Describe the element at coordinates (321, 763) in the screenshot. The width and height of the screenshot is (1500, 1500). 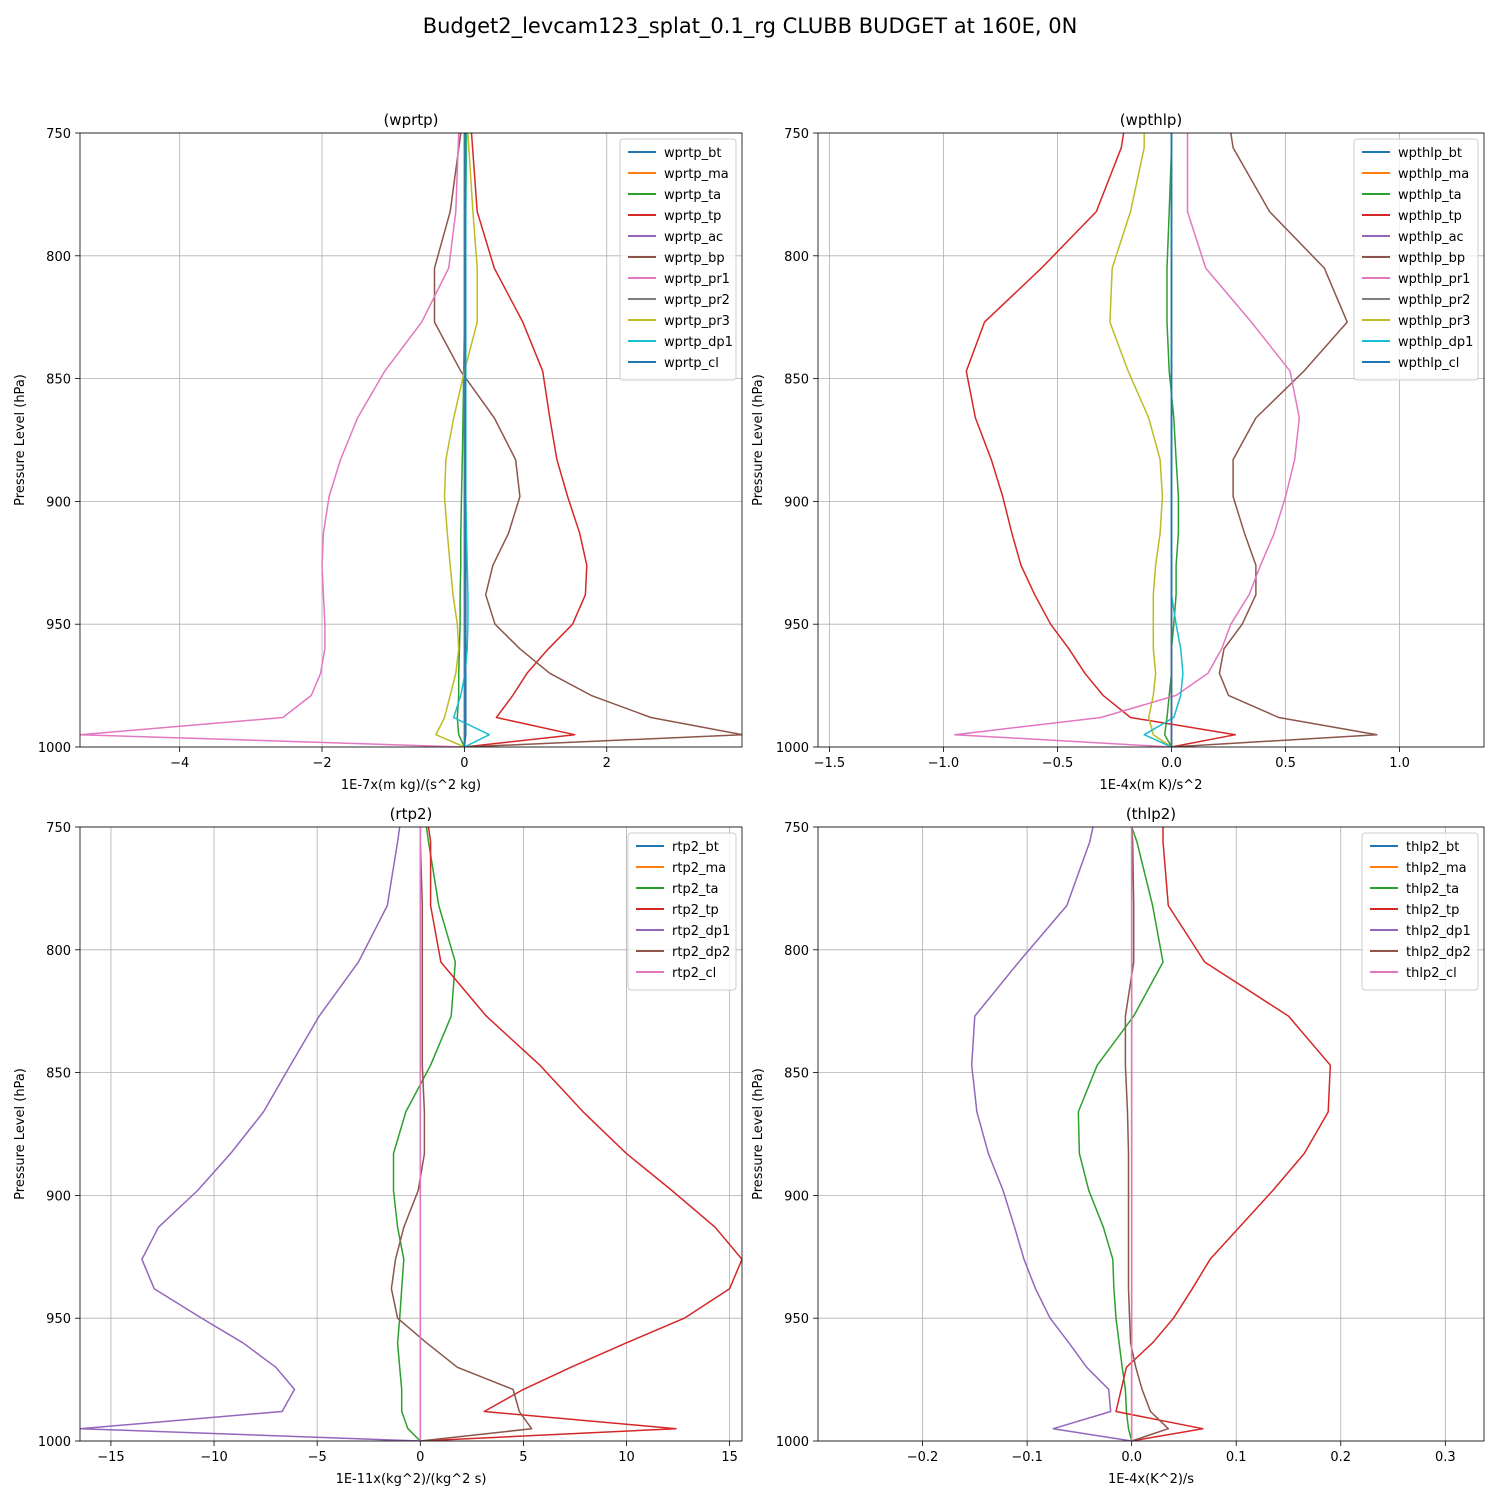
I see `x-tick-label: −2` at that location.